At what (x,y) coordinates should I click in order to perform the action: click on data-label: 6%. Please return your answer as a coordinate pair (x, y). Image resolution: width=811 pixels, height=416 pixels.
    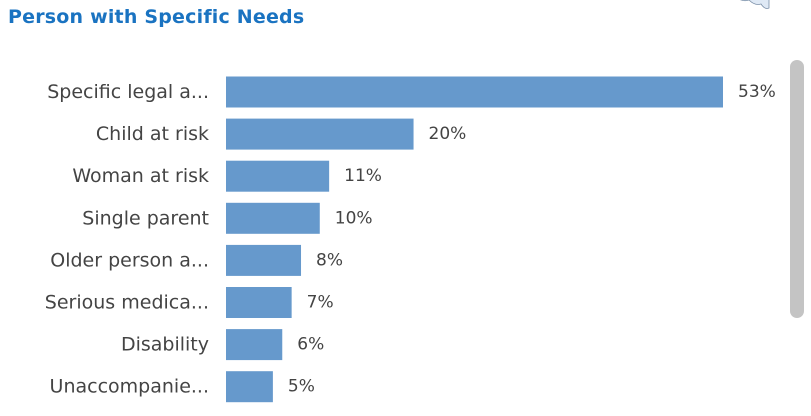
    Looking at the image, I should click on (310, 345).